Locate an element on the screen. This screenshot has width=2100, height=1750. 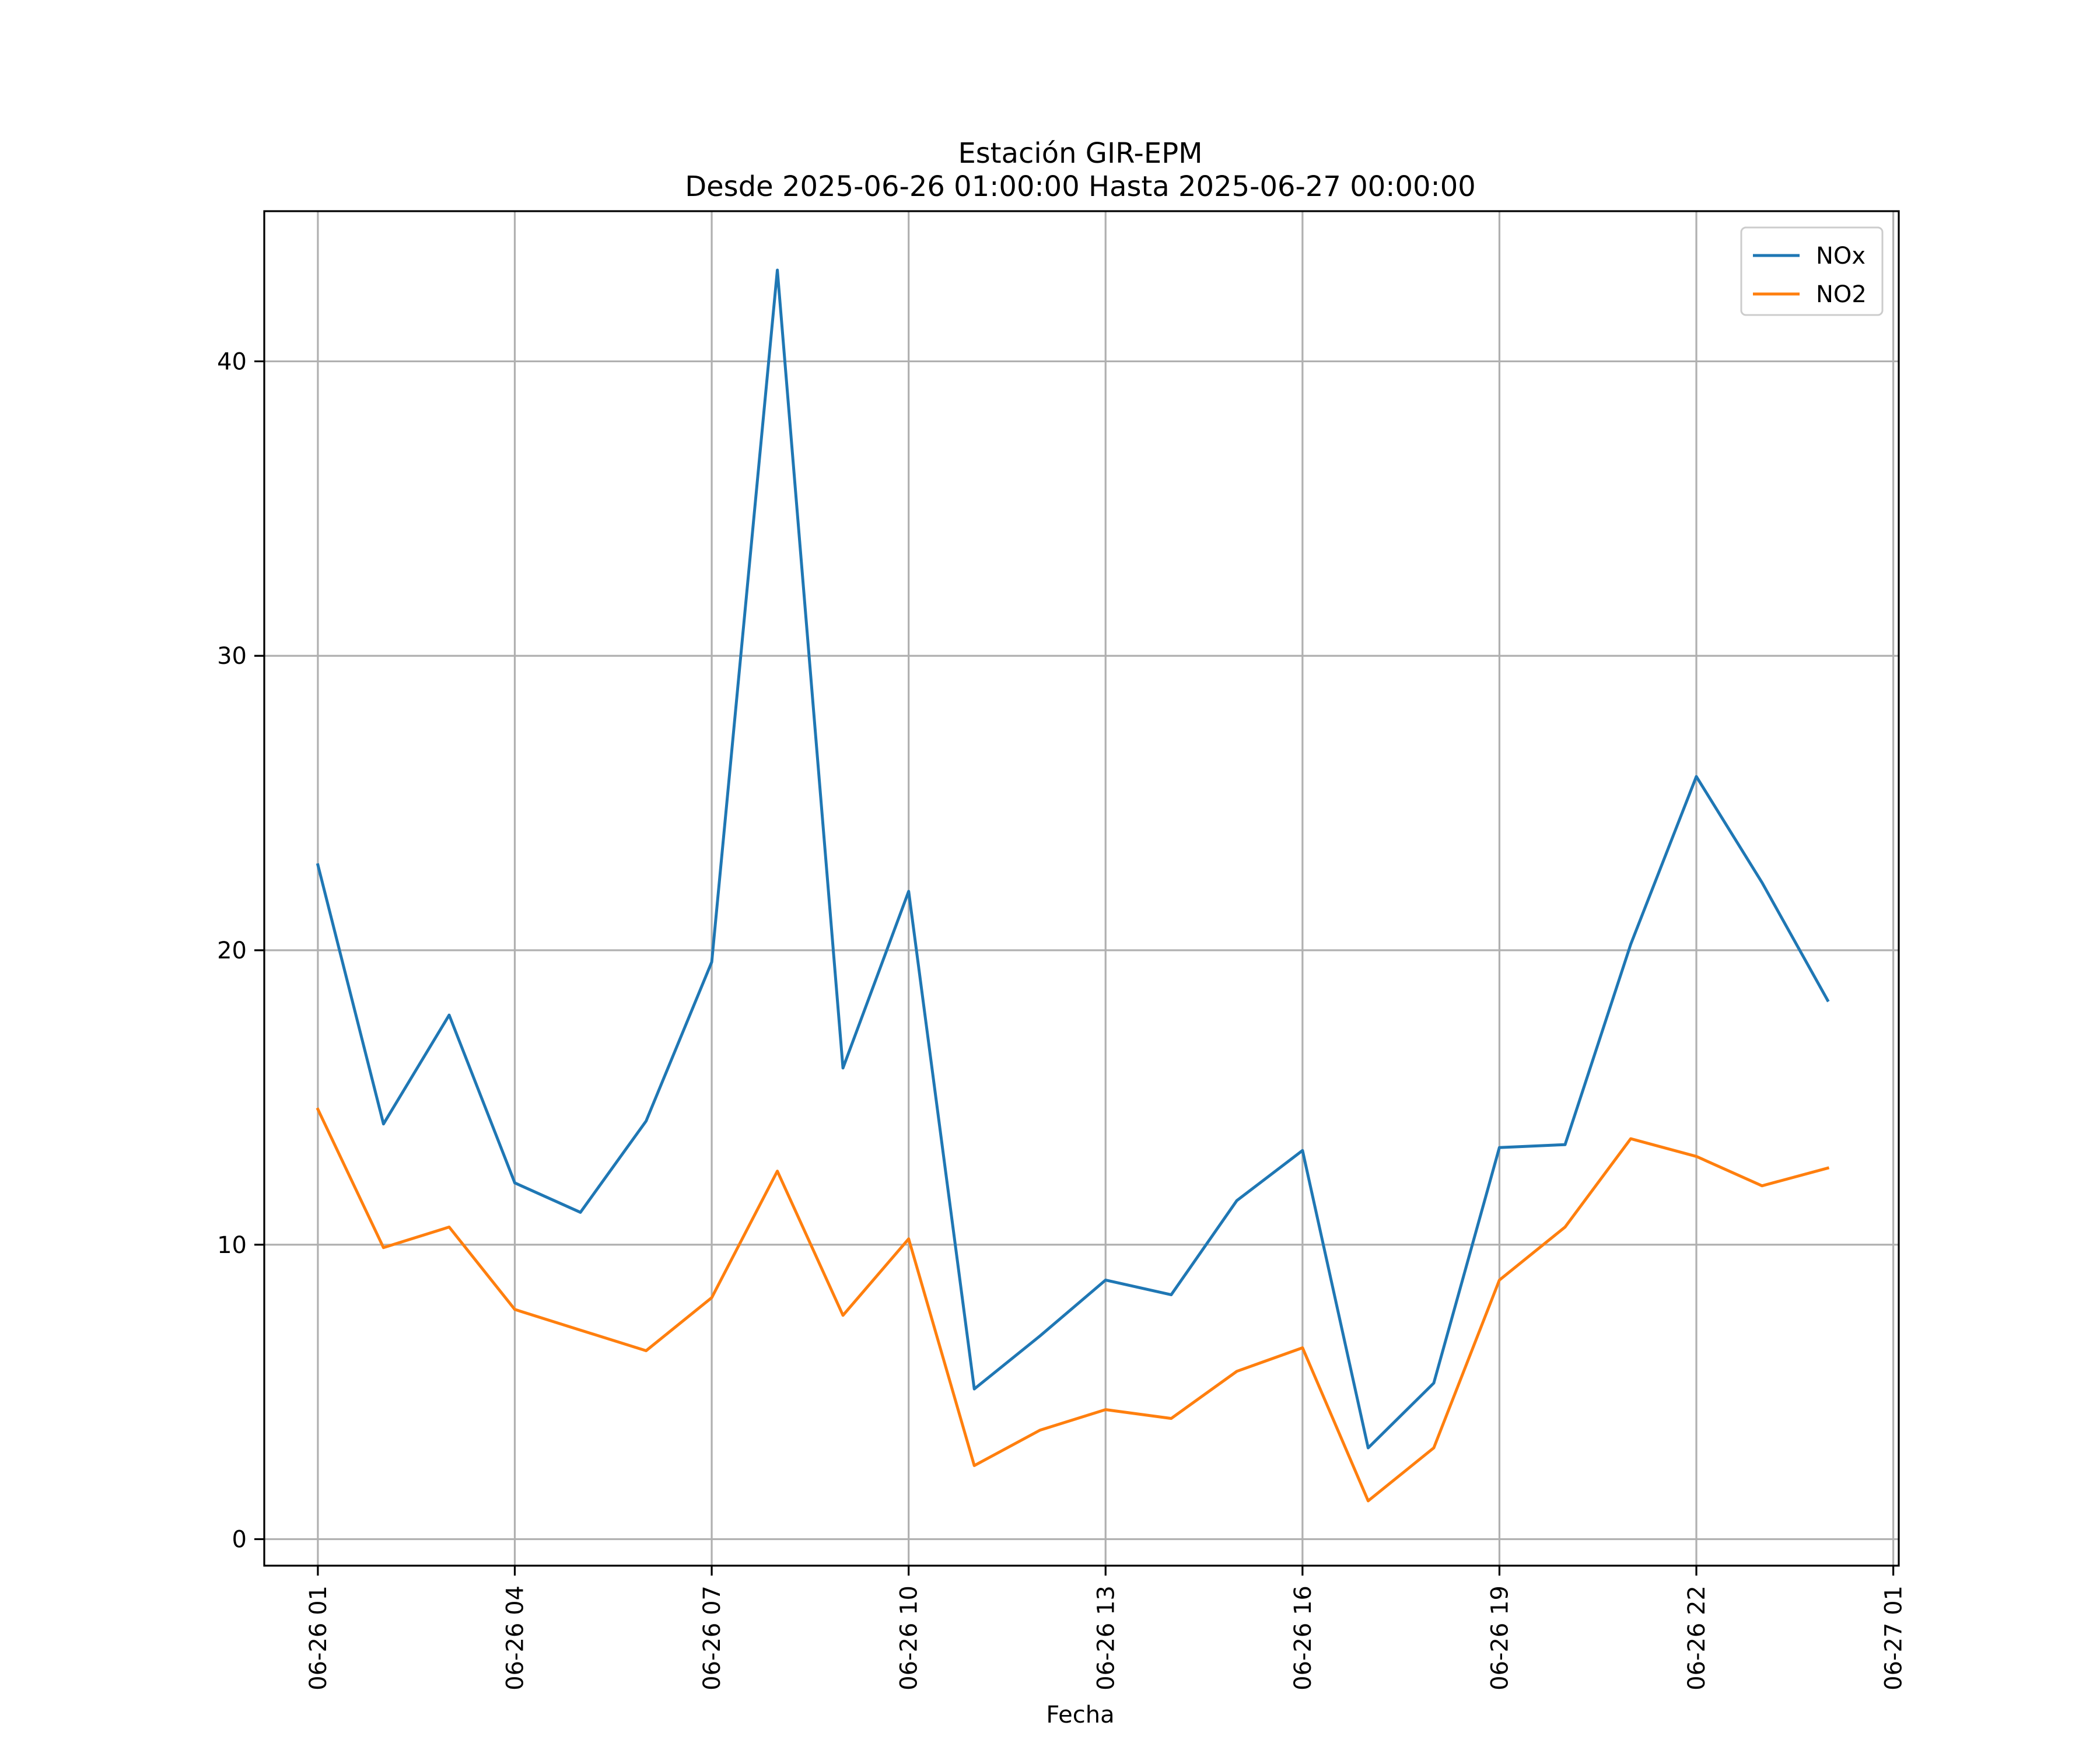
y-tick-label: 20 is located at coordinates (232, 950).